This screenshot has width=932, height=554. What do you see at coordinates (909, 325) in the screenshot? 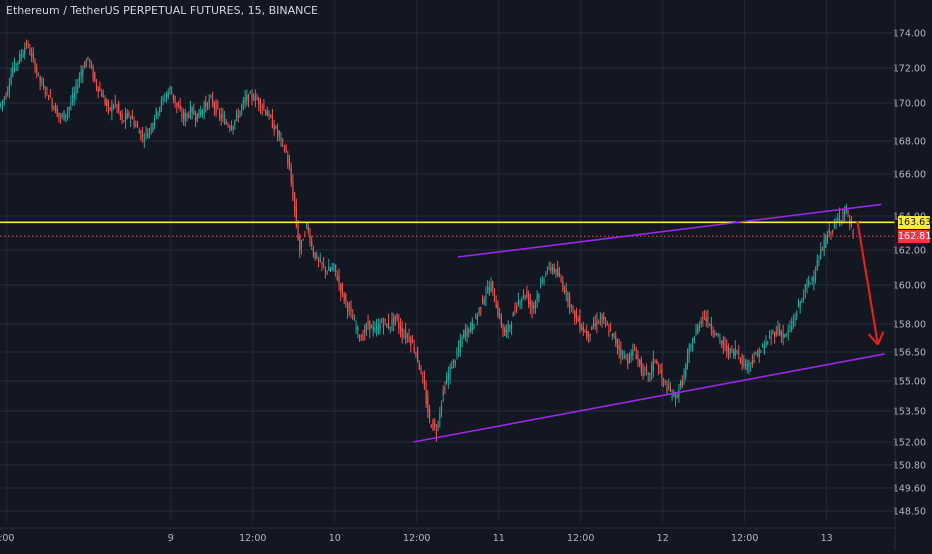
I see `price-tick-label: 158.00` at bounding box center [909, 325].